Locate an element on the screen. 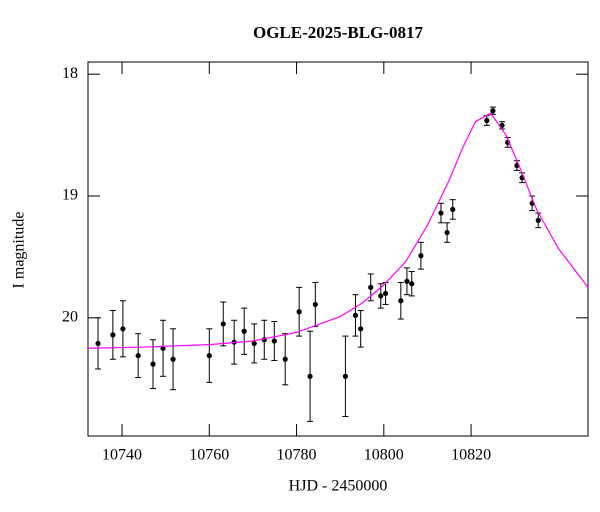 This screenshot has height=512, width=600. x-tick-label: 10780 is located at coordinates (297, 455).